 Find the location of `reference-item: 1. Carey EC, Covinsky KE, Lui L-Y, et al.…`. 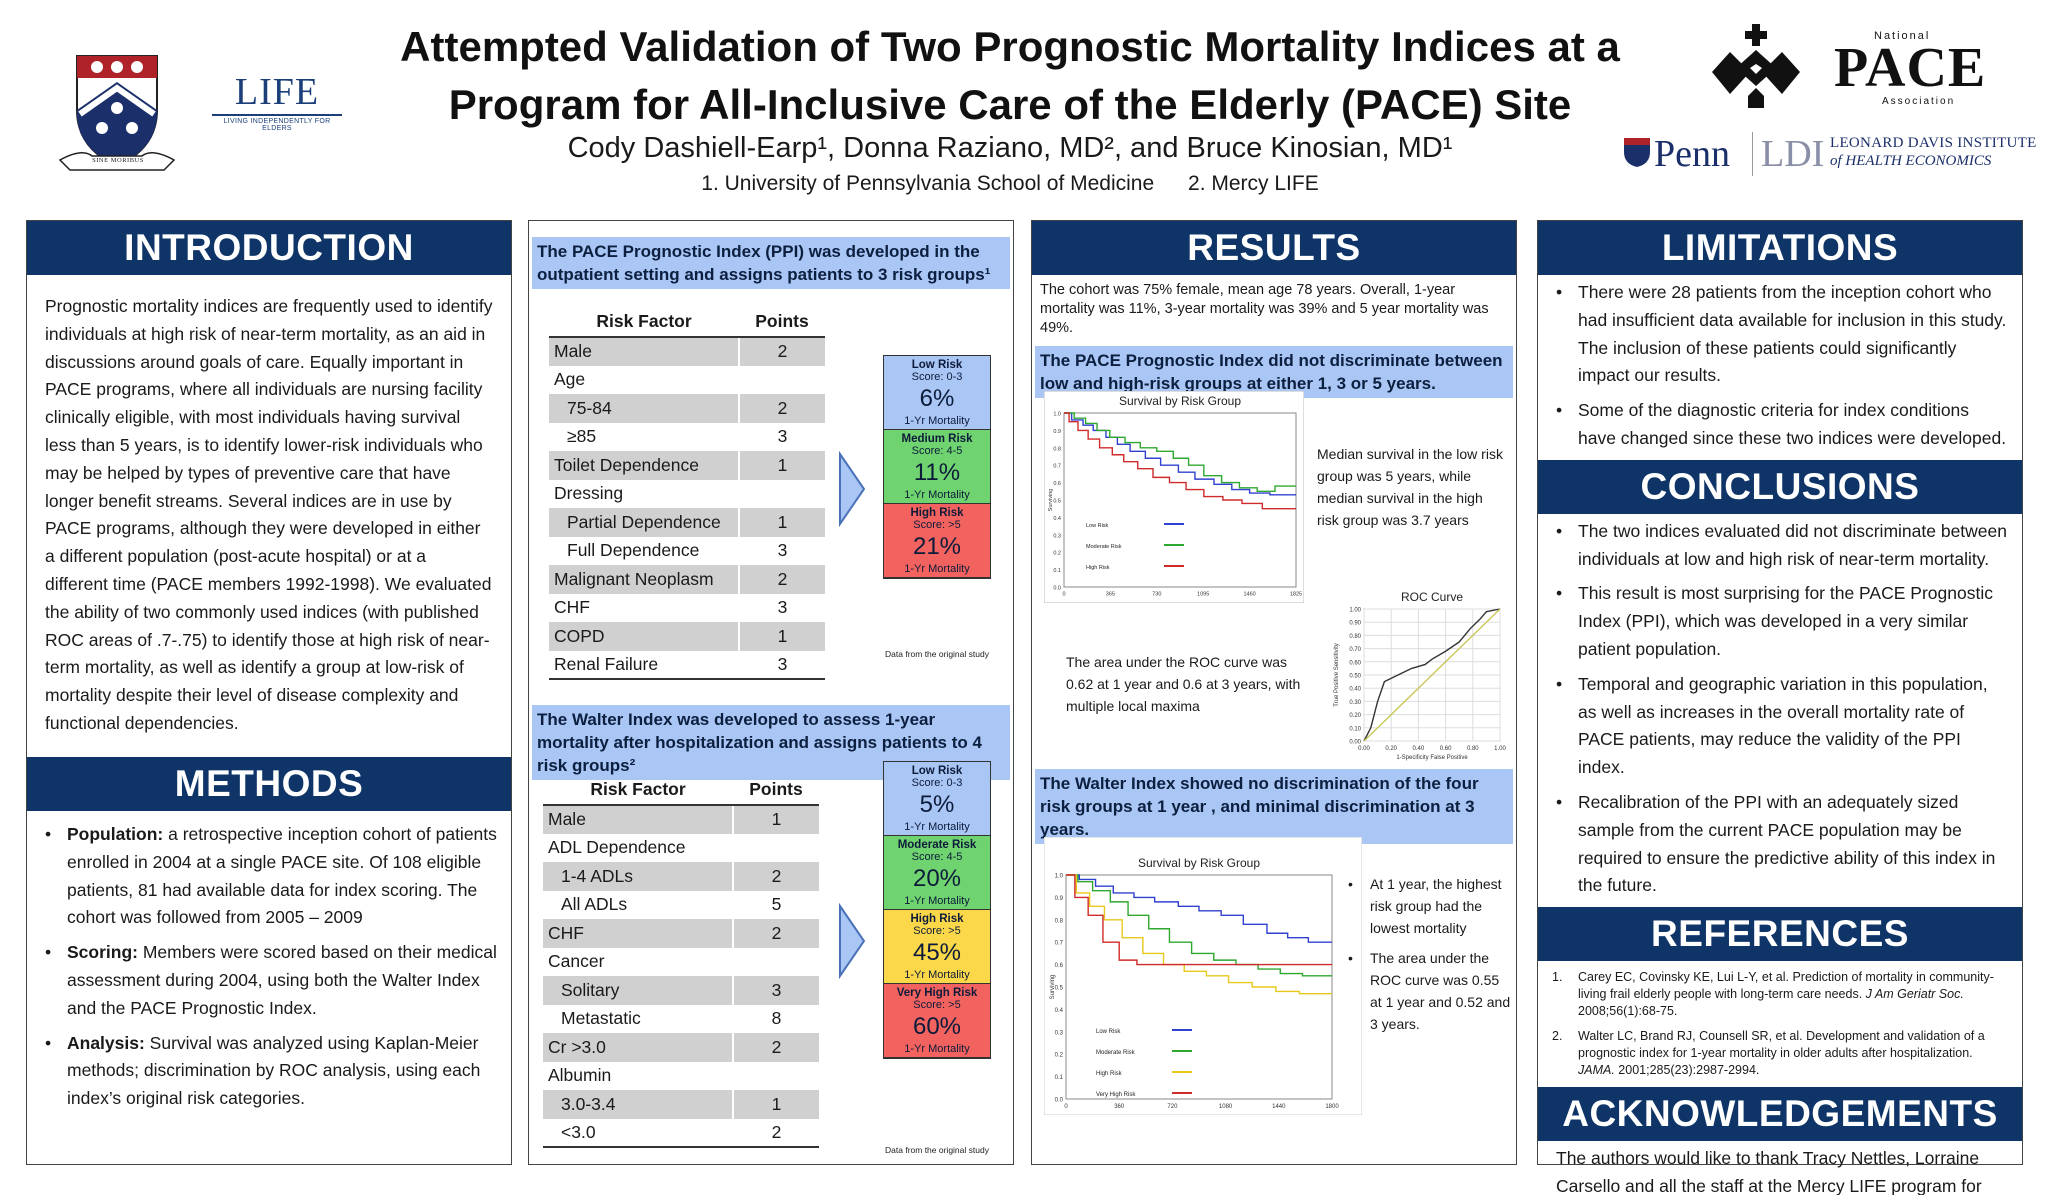

reference-item: 1. Carey EC, Covinsky KE, Lui L-Y, et al.… is located at coordinates (1773, 994).